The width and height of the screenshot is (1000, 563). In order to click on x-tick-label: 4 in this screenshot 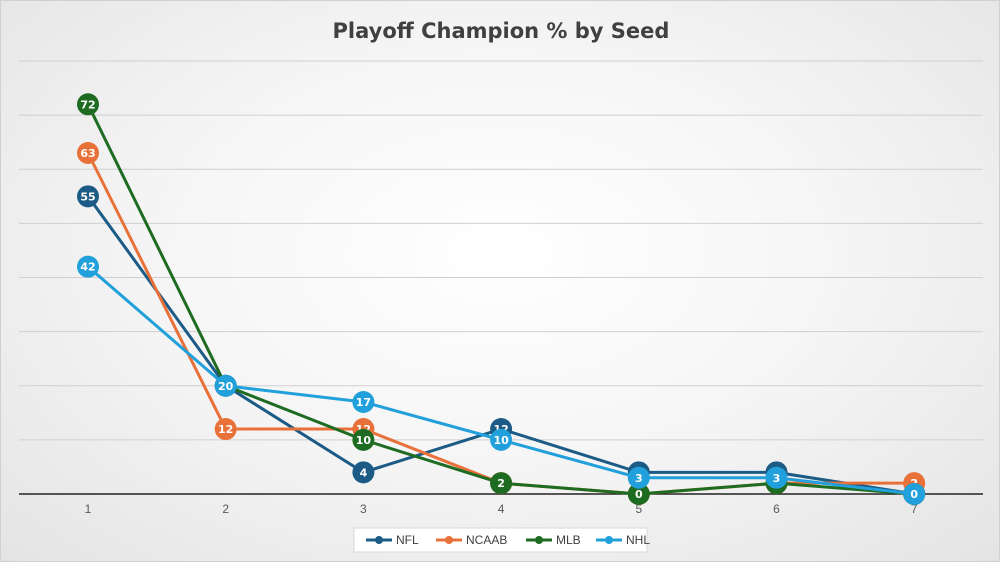, I will do `click(501, 509)`.